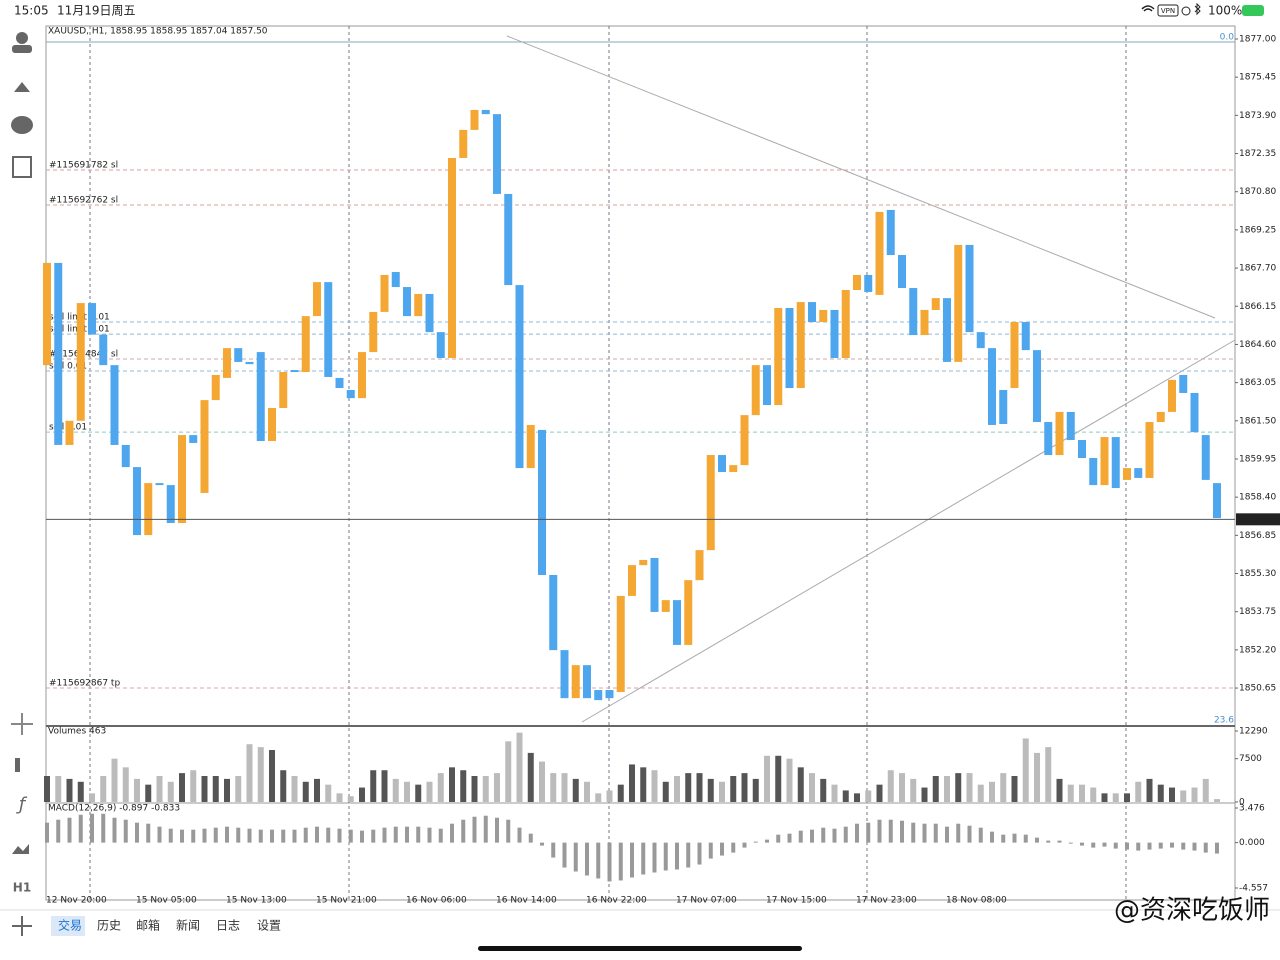 Image resolution: width=1280 pixels, height=960 pixels. I want to click on trade-icon, so click(22, 87).